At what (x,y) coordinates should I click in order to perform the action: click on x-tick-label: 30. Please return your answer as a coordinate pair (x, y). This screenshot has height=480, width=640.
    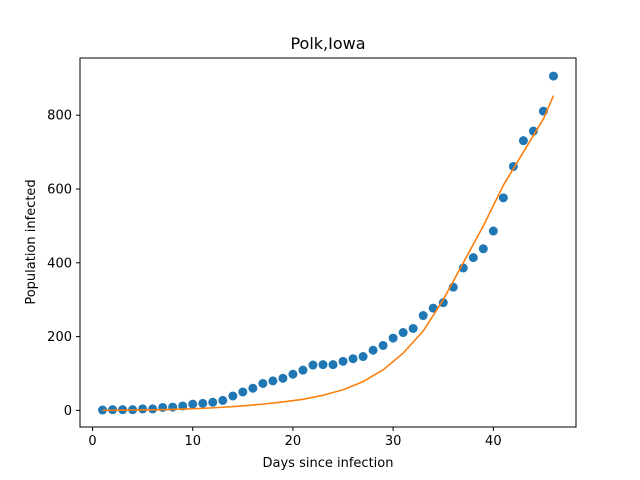
    Looking at the image, I should click on (393, 441).